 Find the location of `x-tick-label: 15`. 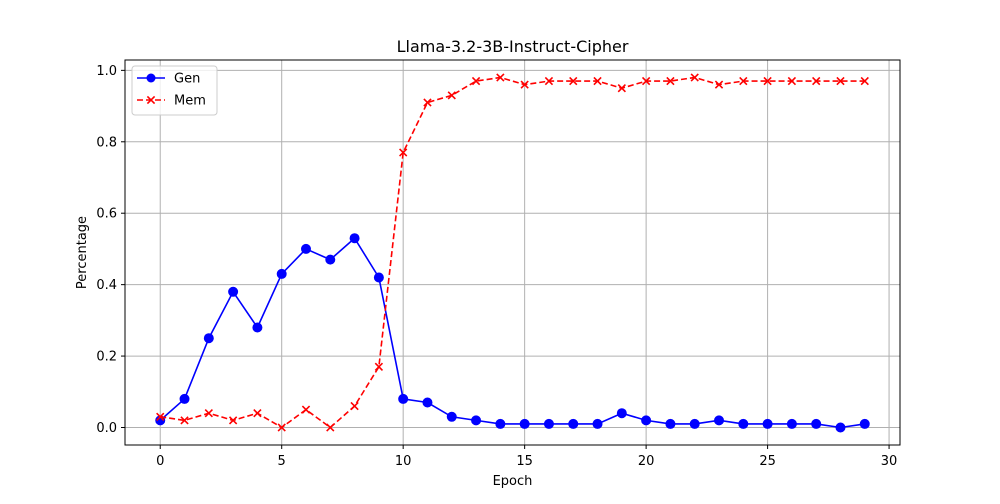

x-tick-label: 15 is located at coordinates (524, 461).